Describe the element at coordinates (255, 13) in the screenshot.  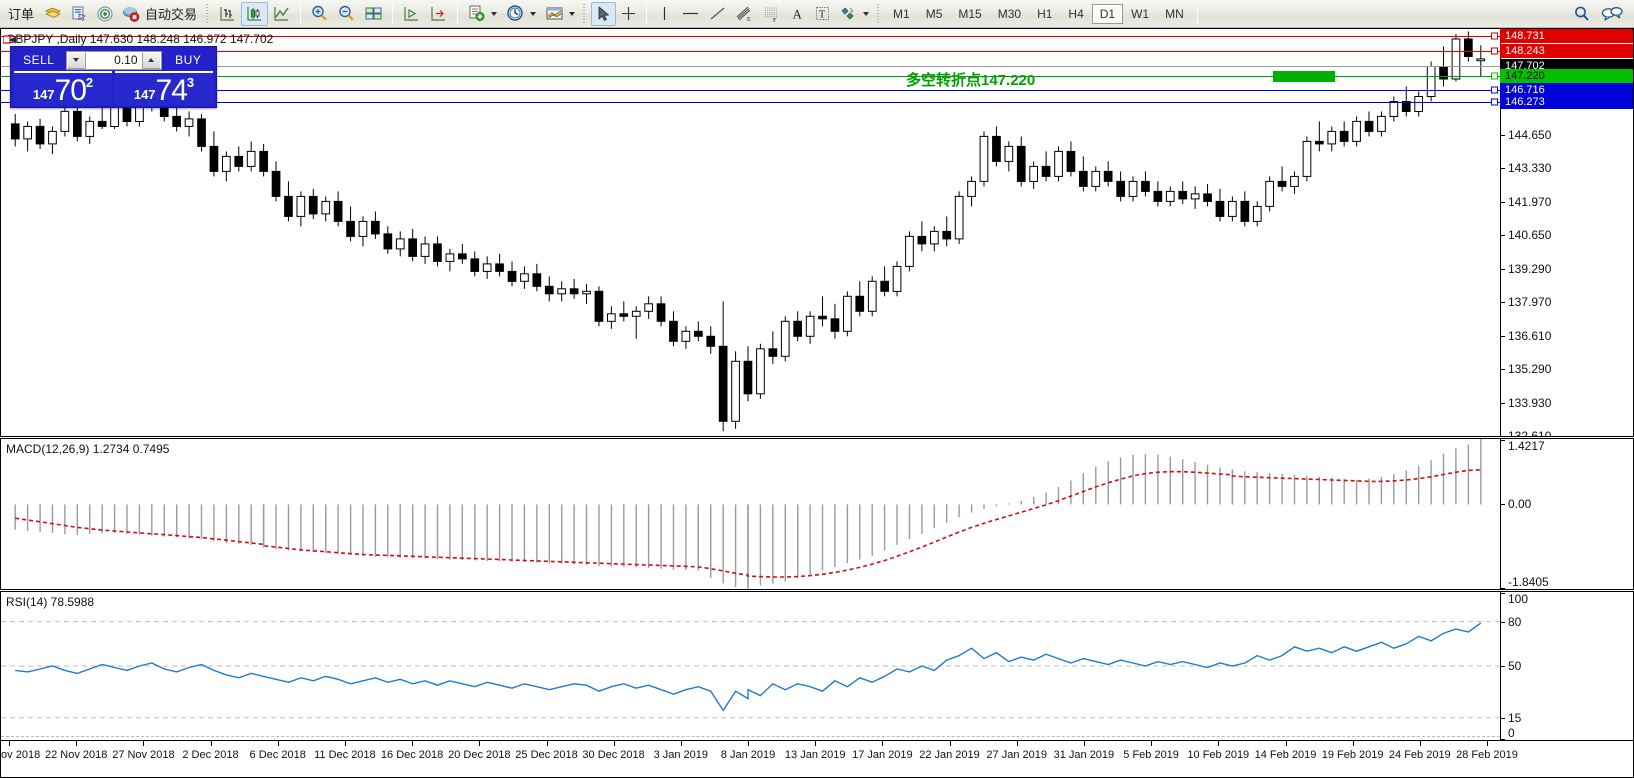
I see `candlestick-chart-button` at that location.